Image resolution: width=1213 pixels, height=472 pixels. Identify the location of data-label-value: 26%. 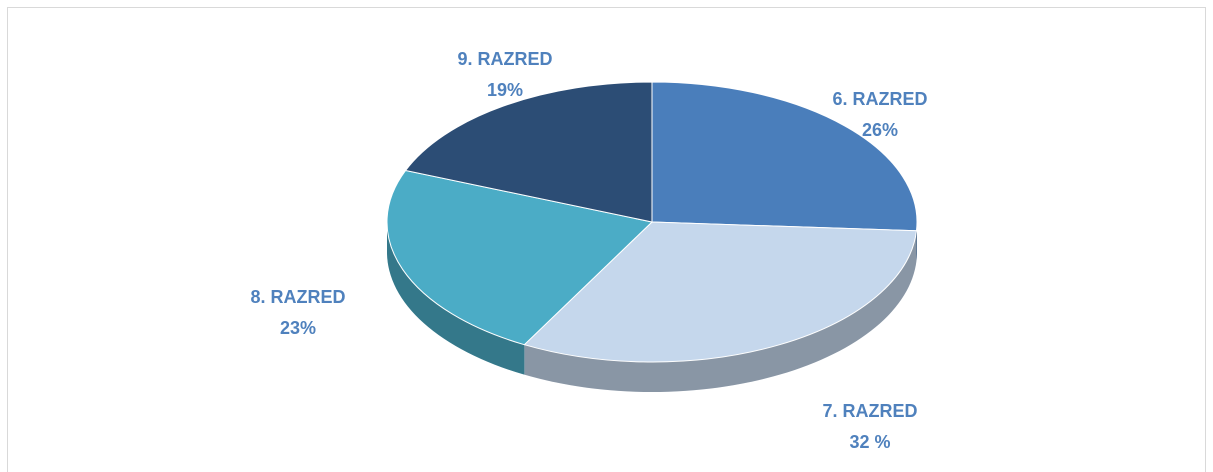
(880, 130).